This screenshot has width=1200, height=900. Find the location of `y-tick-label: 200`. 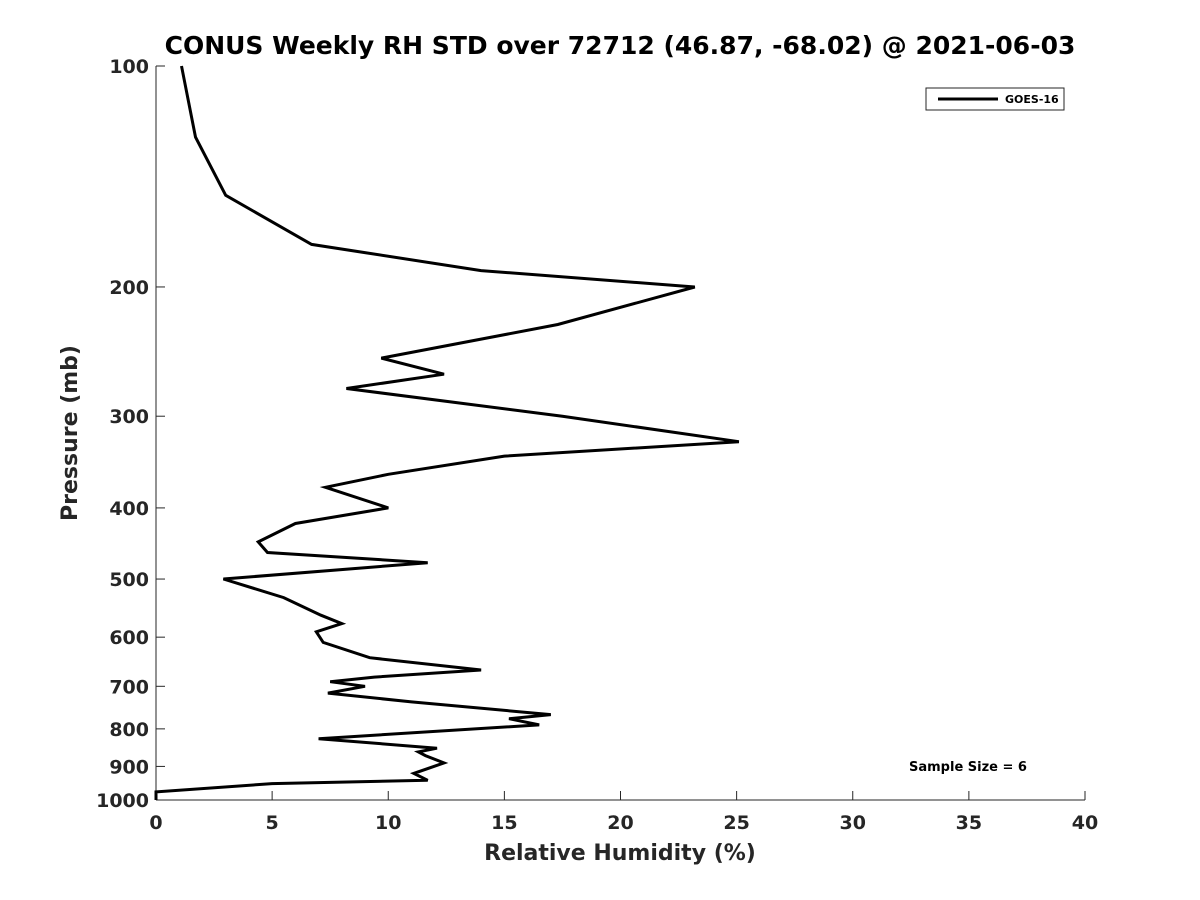

y-tick-label: 200 is located at coordinates (129, 288).